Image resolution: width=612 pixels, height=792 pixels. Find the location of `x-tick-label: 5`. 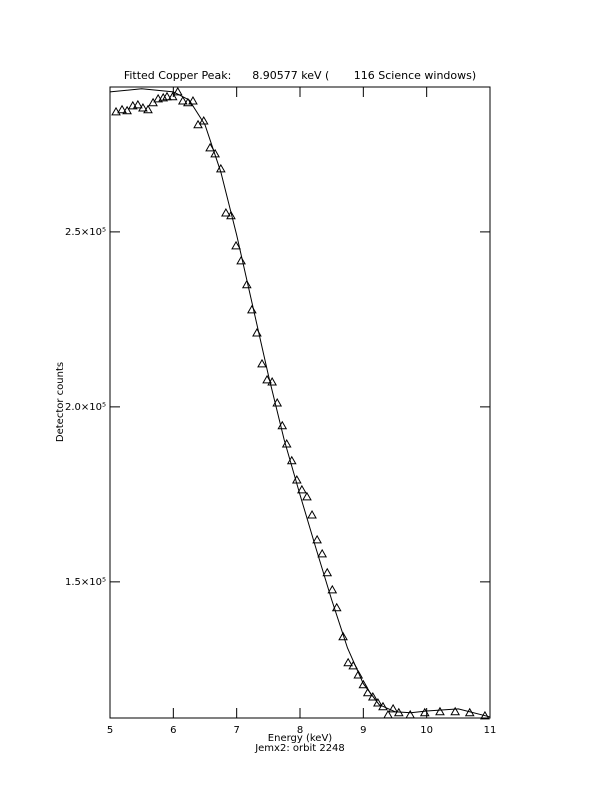

x-tick-label: 5 is located at coordinates (110, 730).